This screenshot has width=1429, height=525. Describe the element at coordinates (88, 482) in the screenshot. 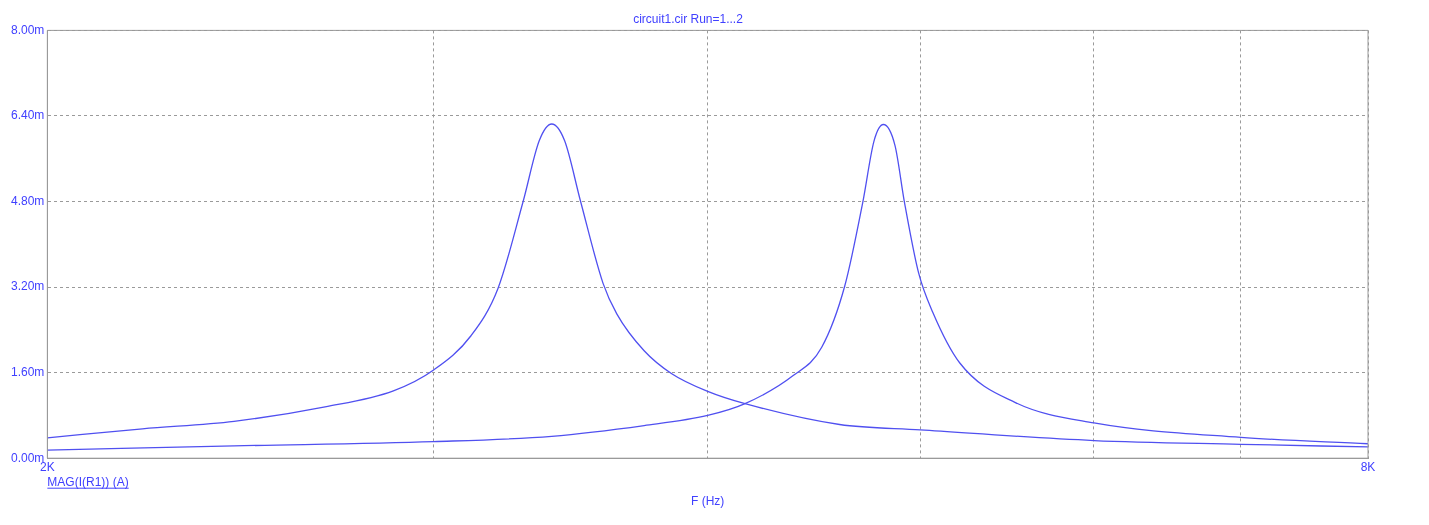

I see `text: MAG(I(R1)) (A)` at that location.